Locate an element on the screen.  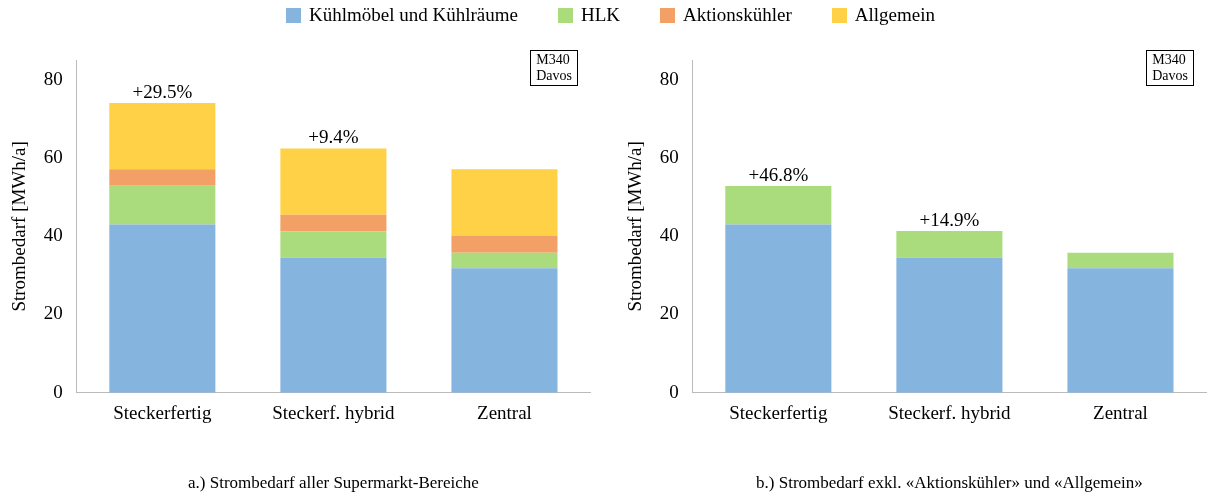
legend-label: HLK is located at coordinates (600, 15).